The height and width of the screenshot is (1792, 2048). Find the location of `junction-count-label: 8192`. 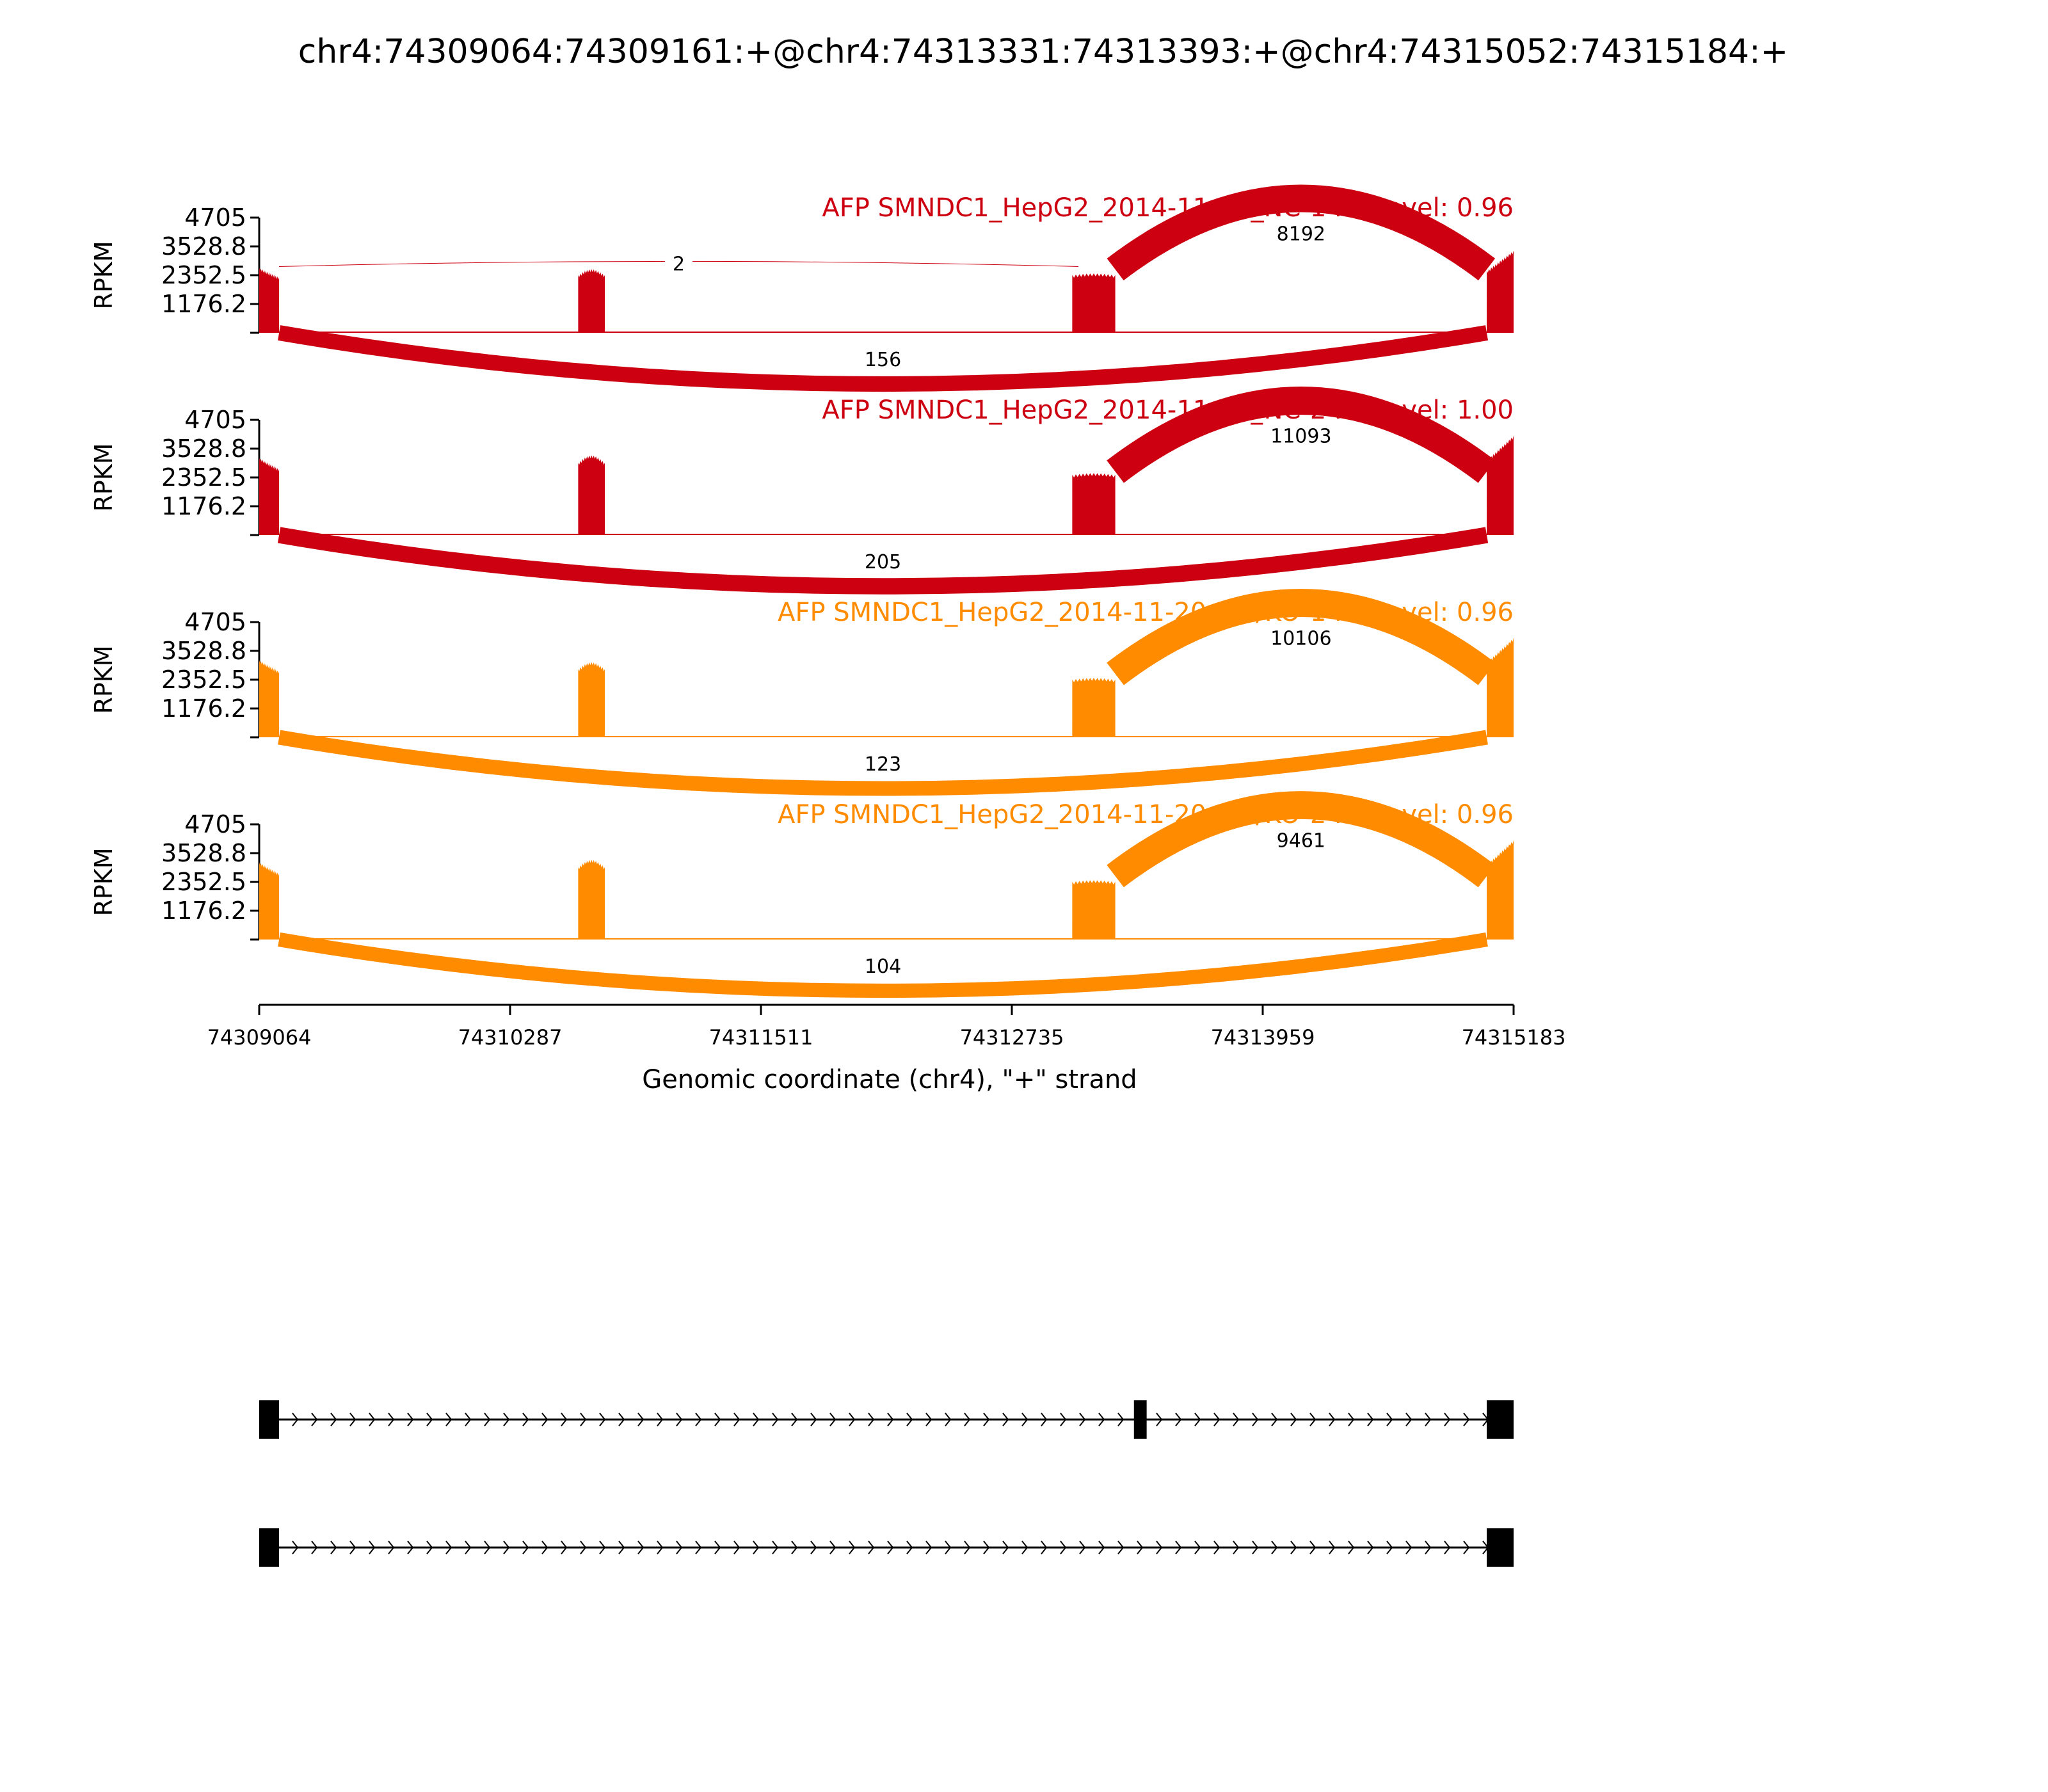

junction-count-label: 8192 is located at coordinates (1301, 234).